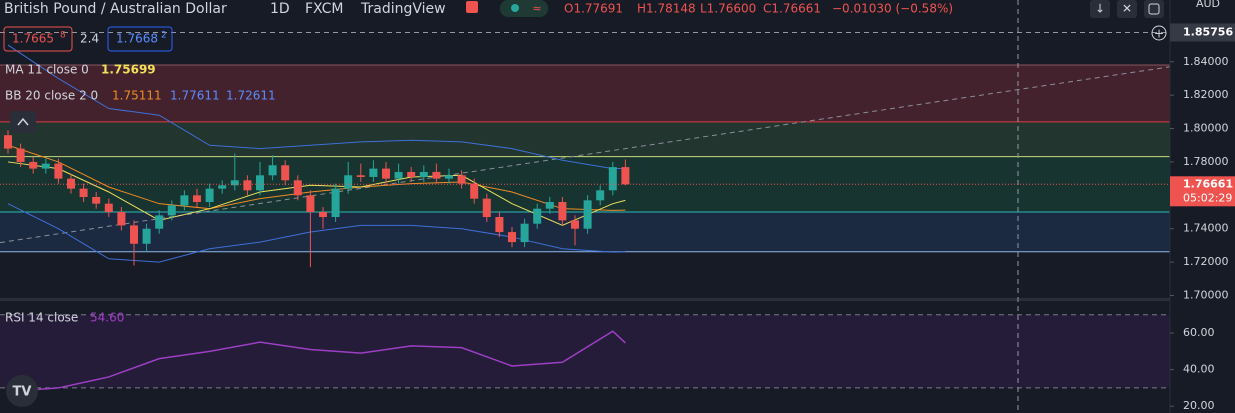 The height and width of the screenshot is (413, 1235). What do you see at coordinates (1208, 5) in the screenshot?
I see `currency: AUD` at bounding box center [1208, 5].